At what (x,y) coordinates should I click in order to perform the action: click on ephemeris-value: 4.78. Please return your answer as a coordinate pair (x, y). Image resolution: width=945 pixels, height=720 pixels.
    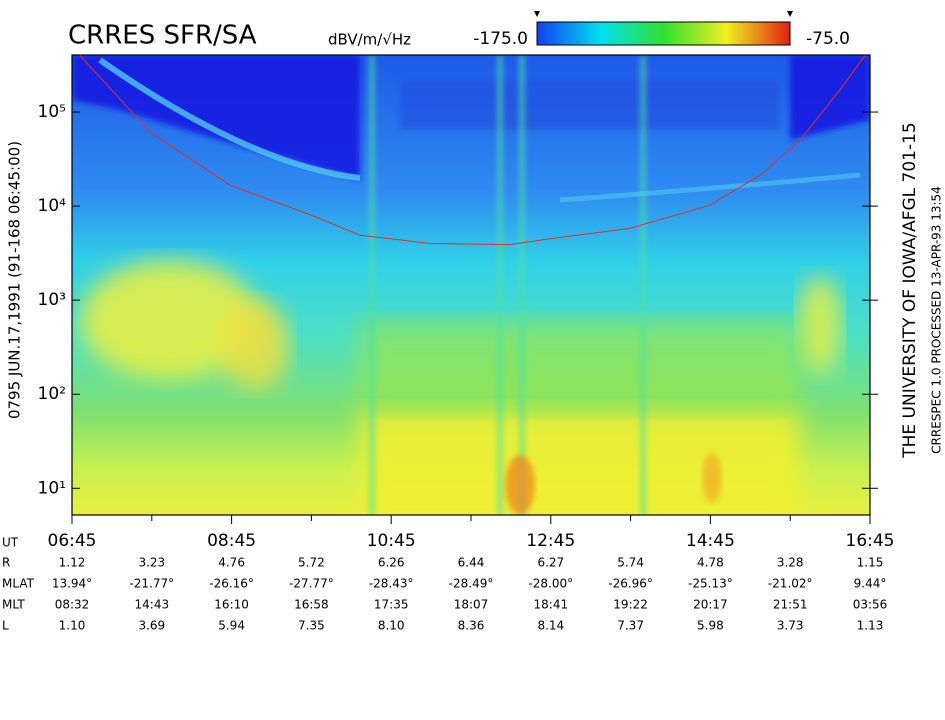
    Looking at the image, I should click on (710, 563).